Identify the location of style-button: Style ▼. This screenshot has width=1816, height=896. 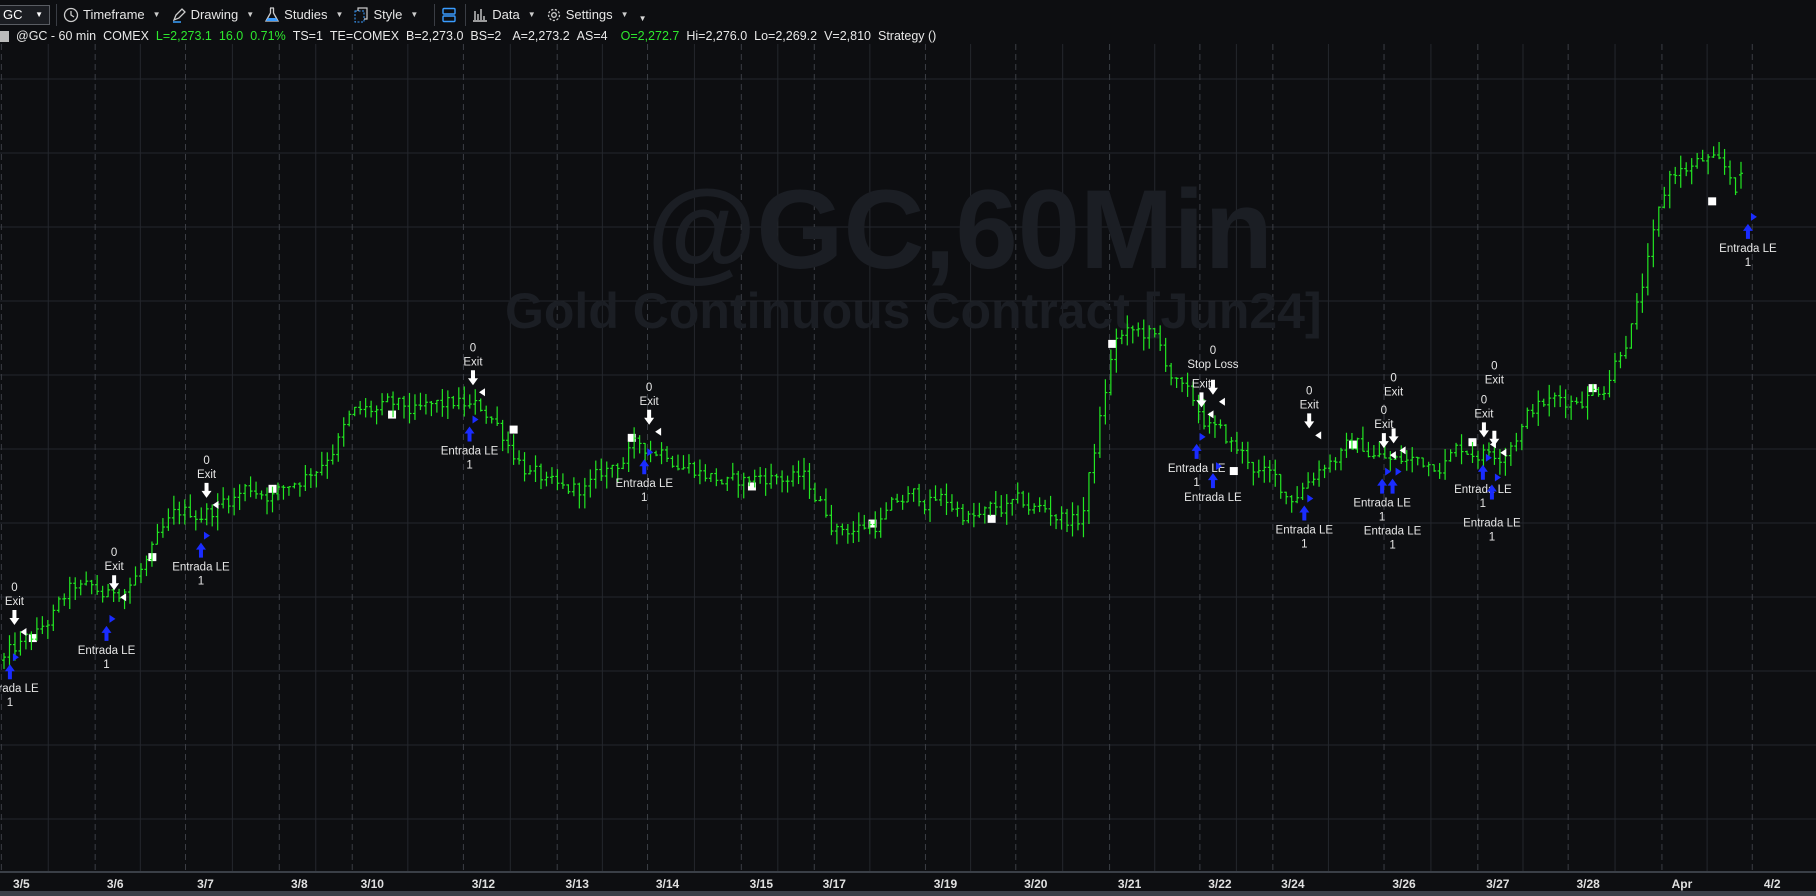
(385, 14).